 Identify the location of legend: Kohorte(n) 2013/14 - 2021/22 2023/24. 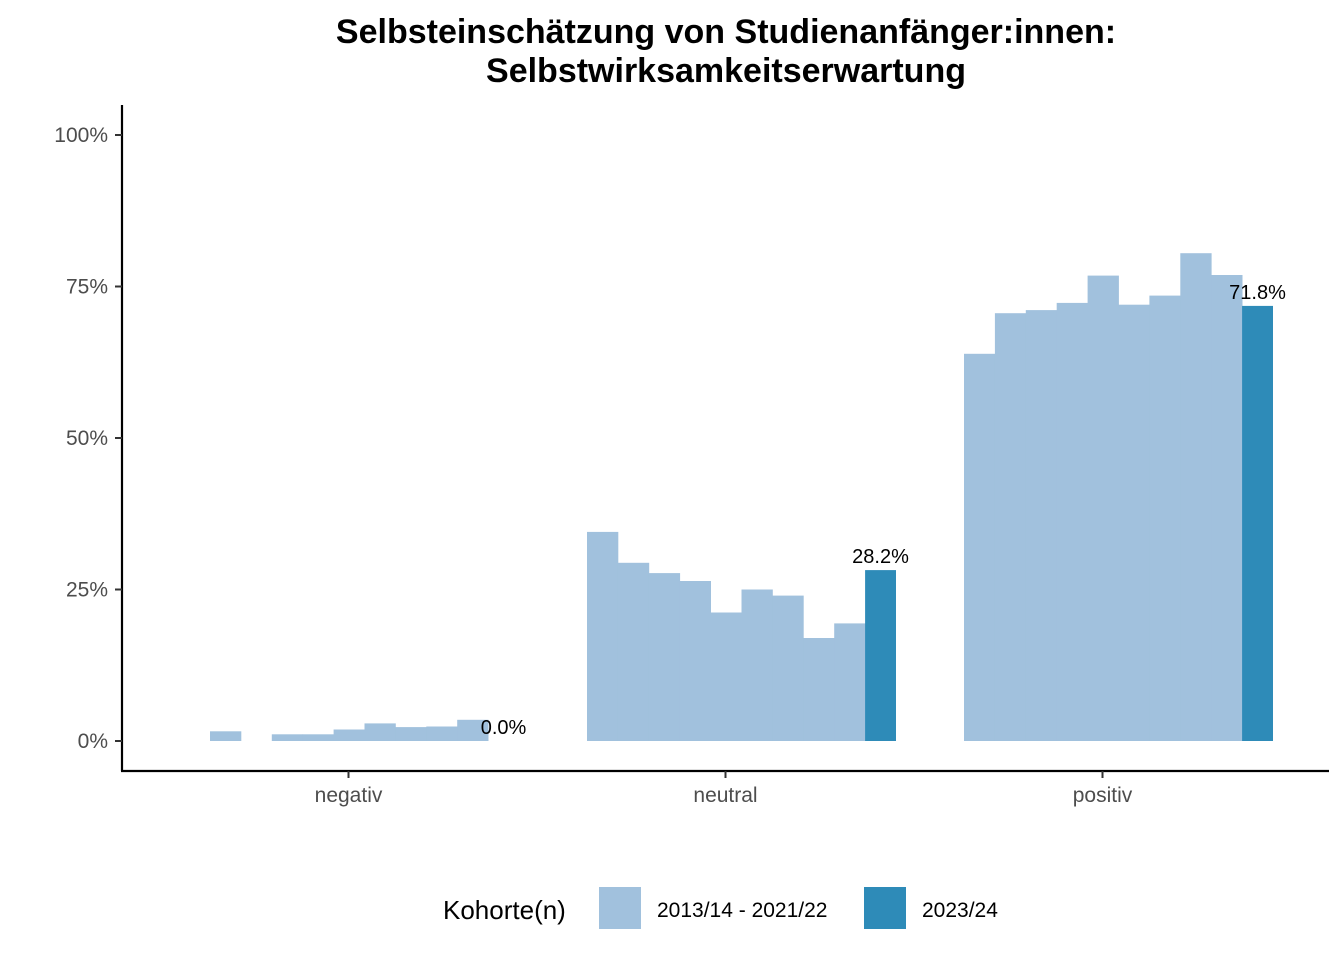
(720, 908).